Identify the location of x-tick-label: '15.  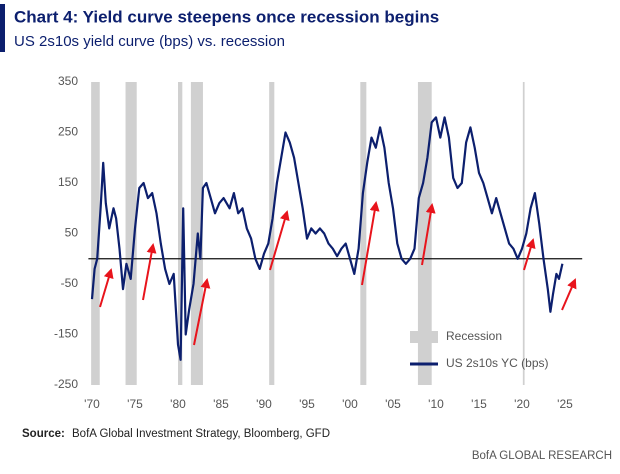
(479, 404).